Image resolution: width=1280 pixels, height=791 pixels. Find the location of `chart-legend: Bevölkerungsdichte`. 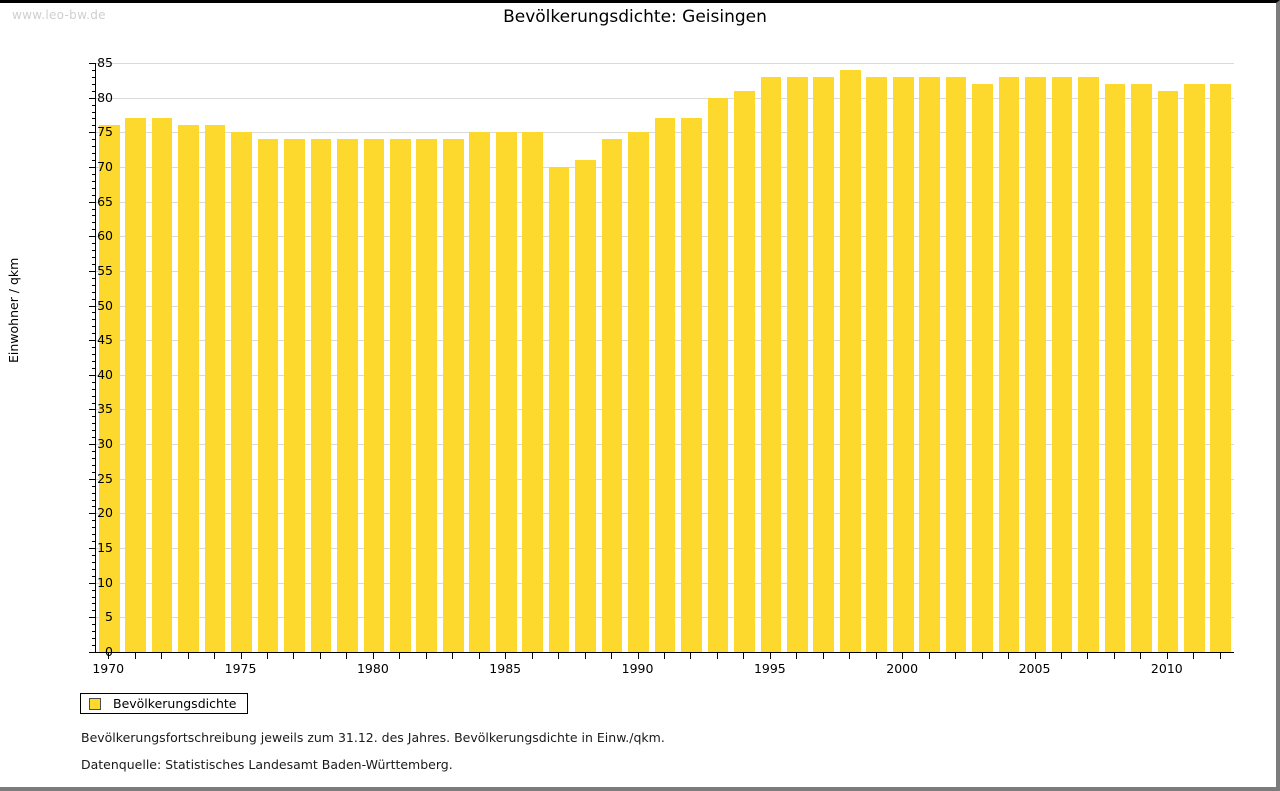

chart-legend: Bevölkerungsdichte is located at coordinates (164, 703).